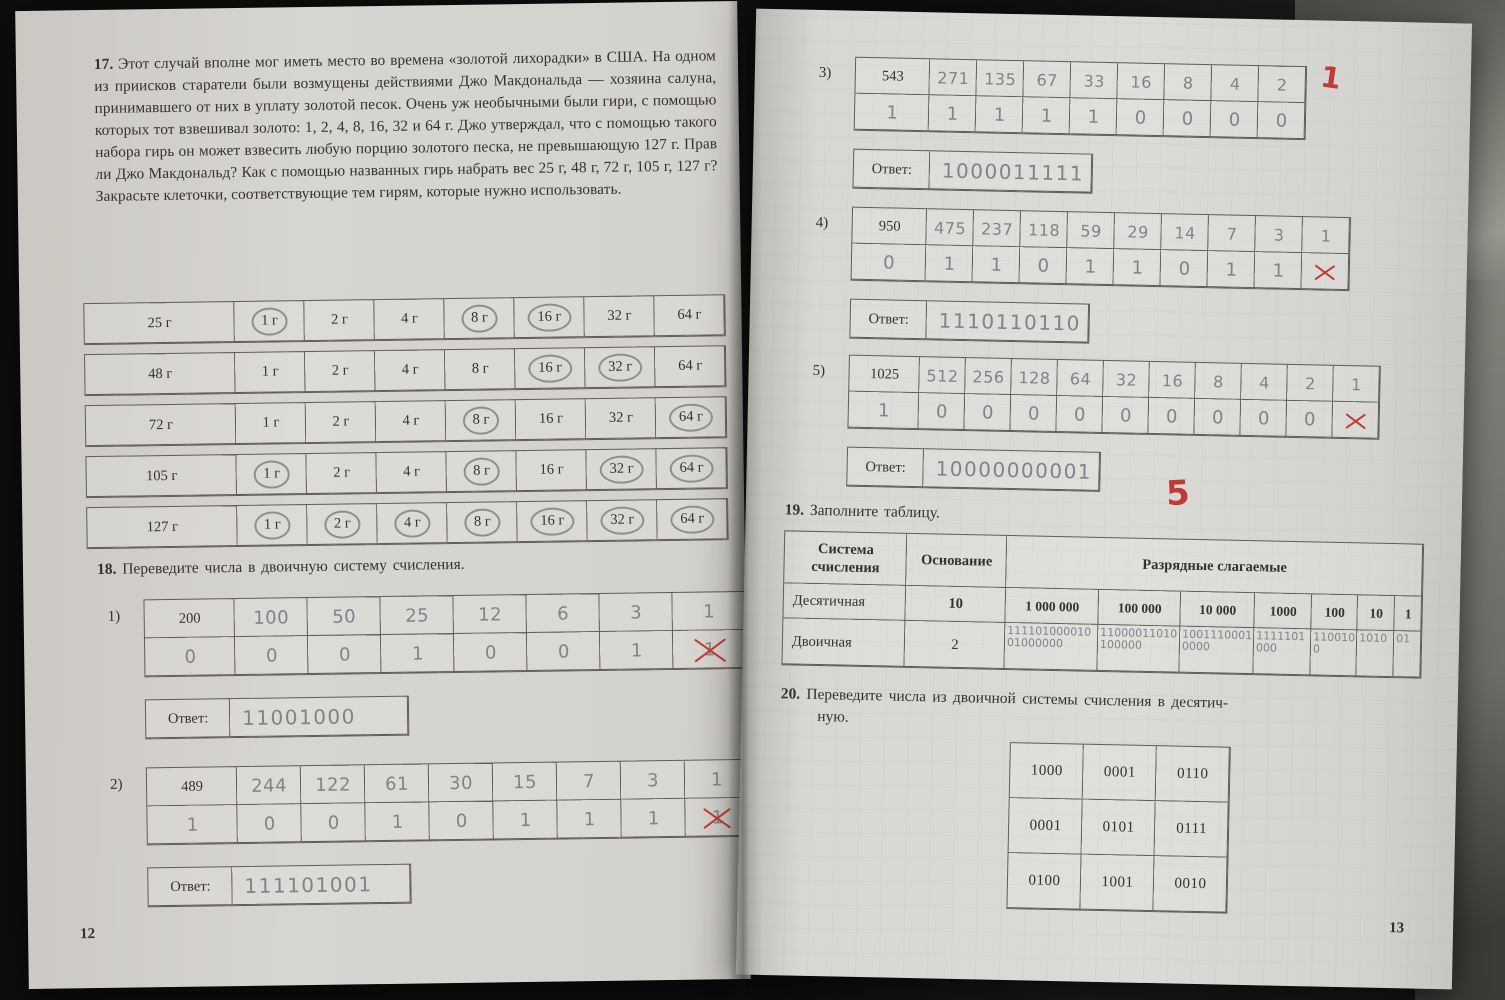  I want to click on decimal-term-cell: 100 000, so click(1139, 608).